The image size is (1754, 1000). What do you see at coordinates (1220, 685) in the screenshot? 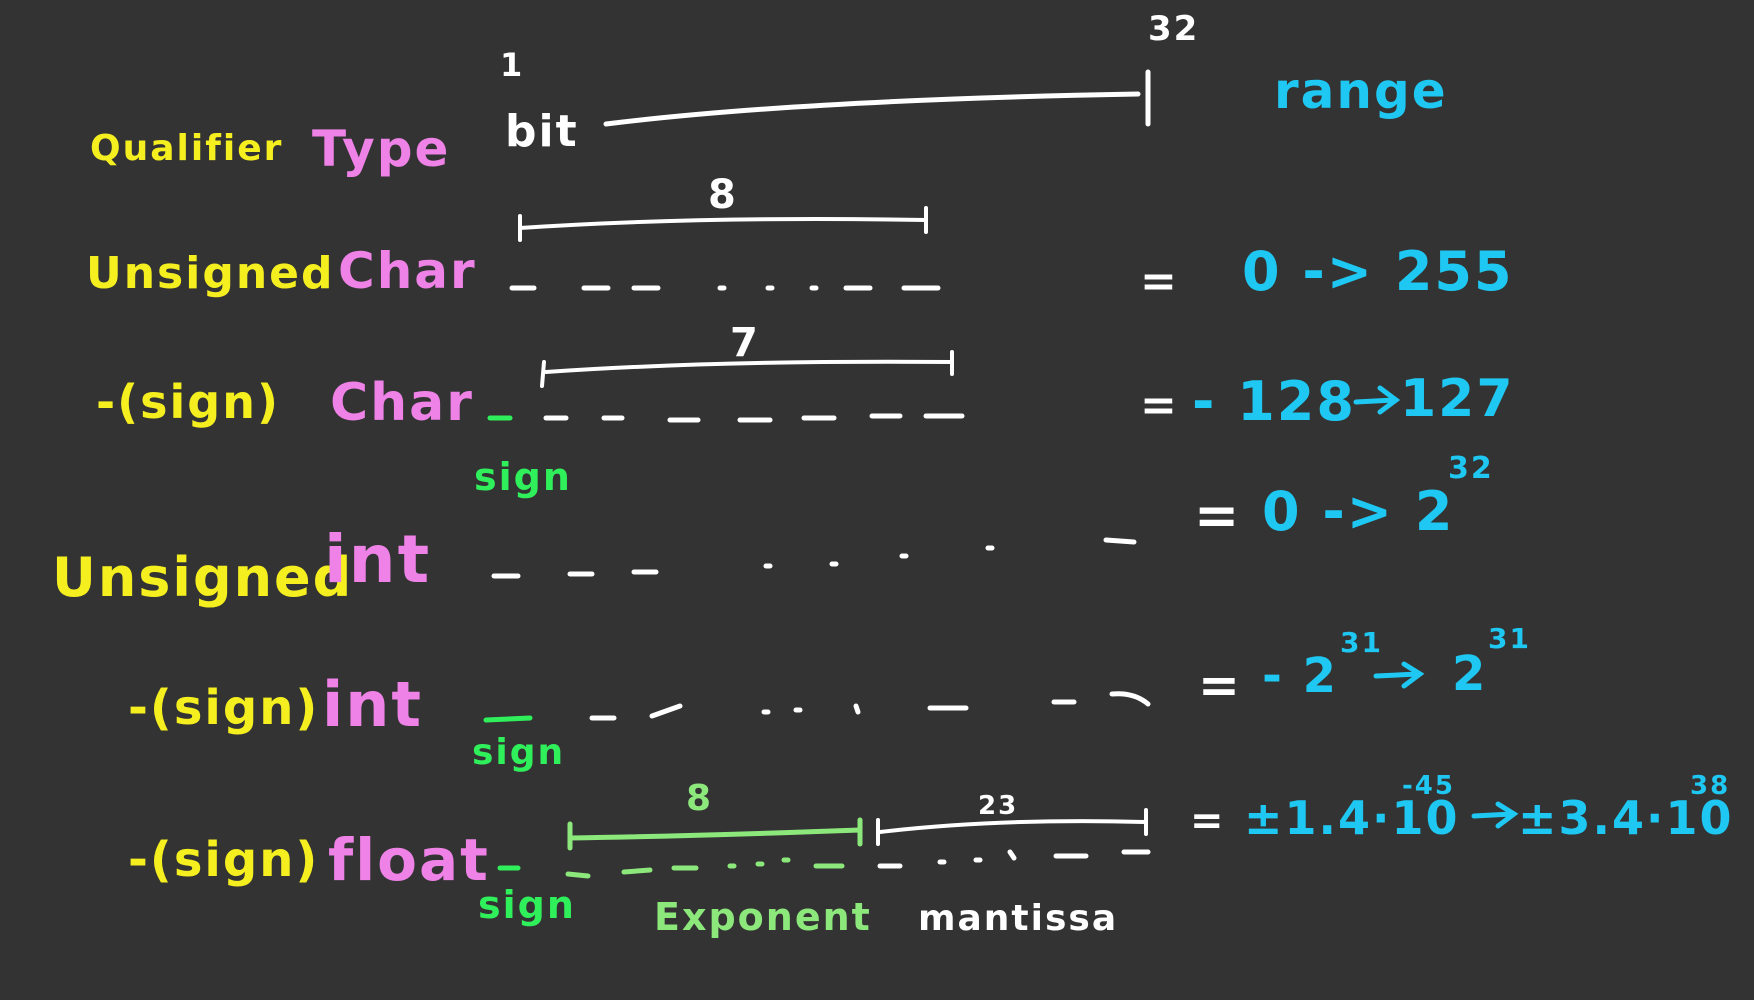
I see `signed-int-equals: =` at bounding box center [1220, 685].